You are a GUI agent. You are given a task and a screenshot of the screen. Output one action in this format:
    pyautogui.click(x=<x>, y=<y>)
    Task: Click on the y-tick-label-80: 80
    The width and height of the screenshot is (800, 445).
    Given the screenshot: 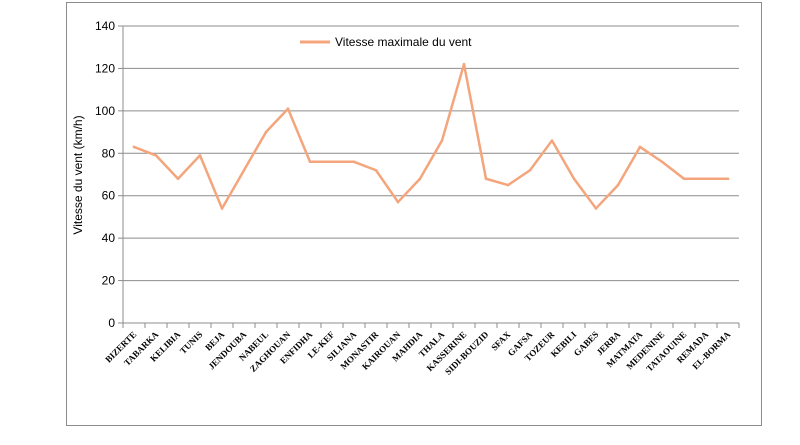 What is the action you would take?
    pyautogui.click(x=109, y=153)
    